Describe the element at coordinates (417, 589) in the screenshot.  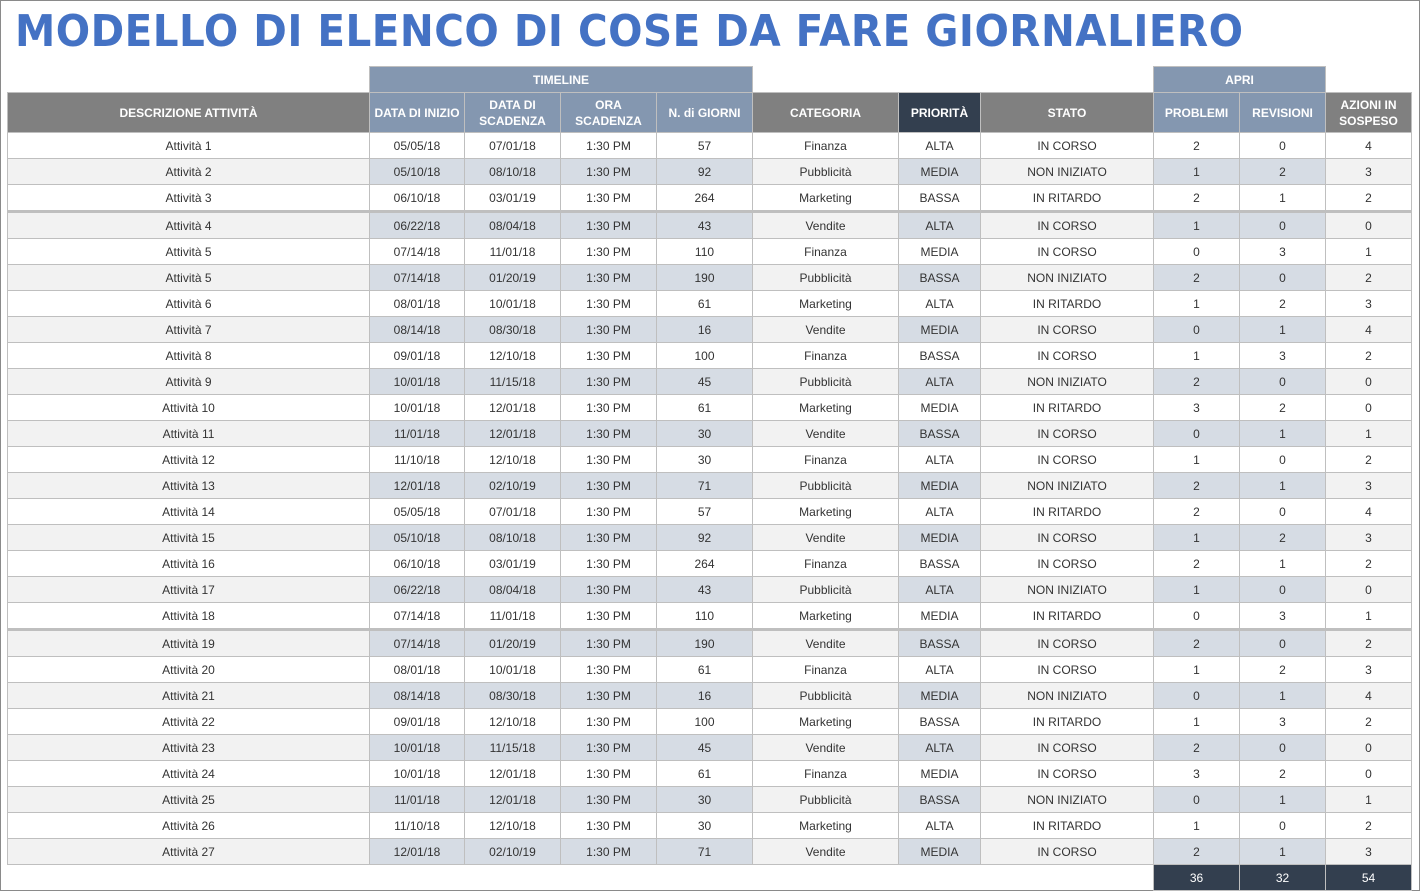
I see `cell-start: 06/22/18` at that location.